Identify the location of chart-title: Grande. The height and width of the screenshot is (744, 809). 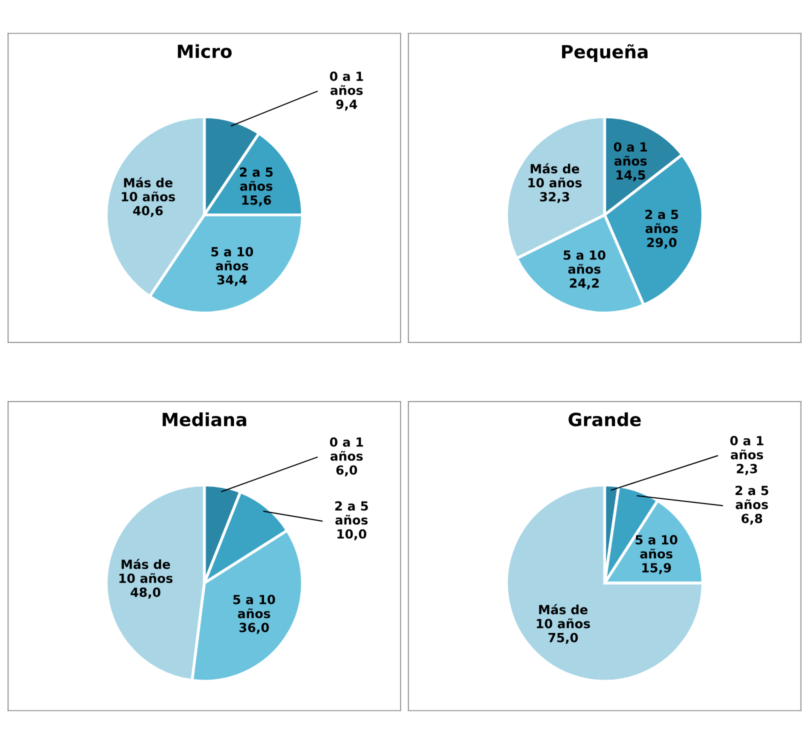
(604, 419).